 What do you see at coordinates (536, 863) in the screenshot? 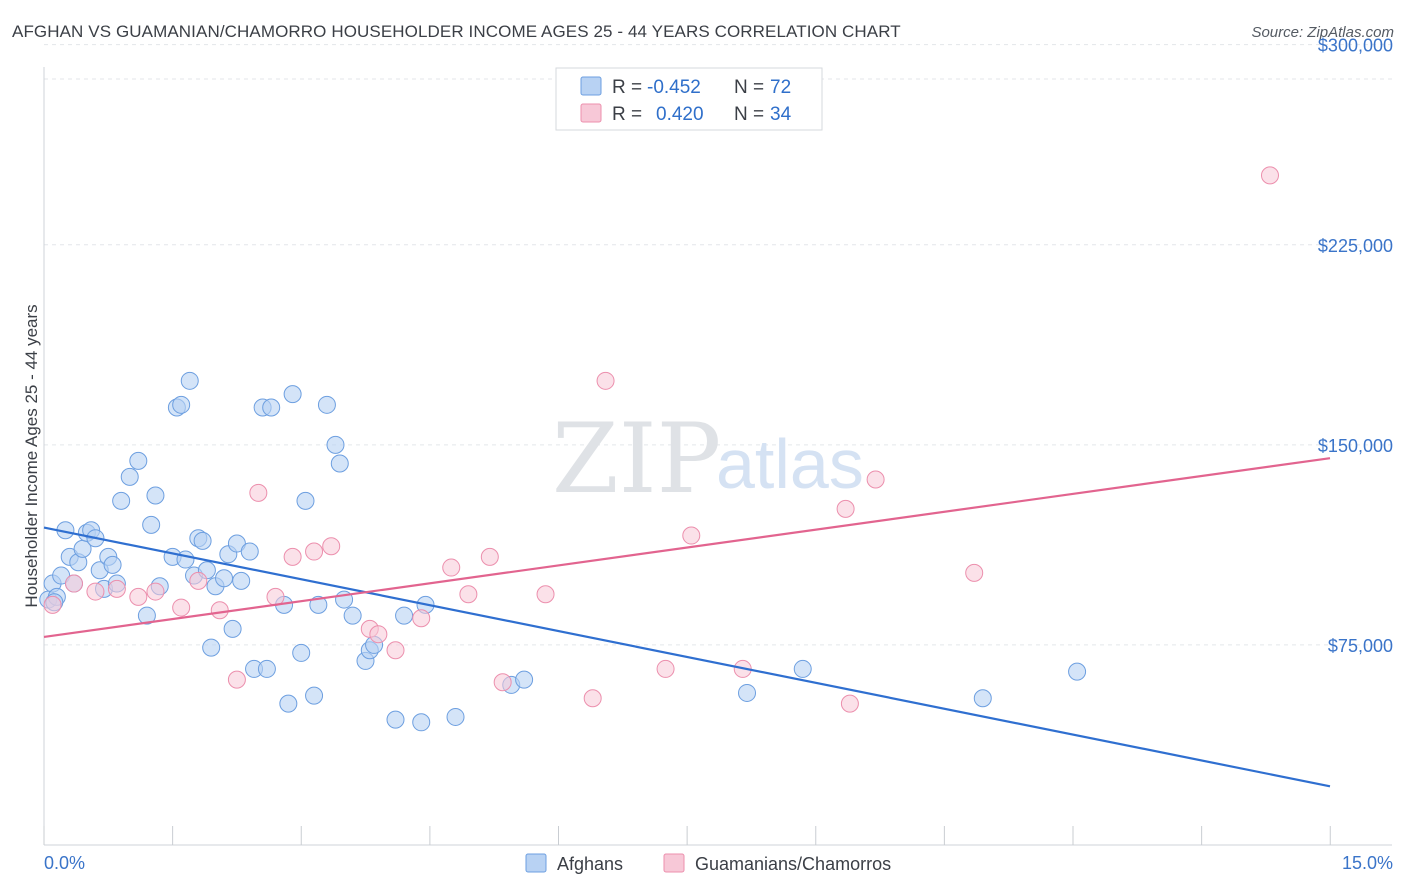
I see `bottom-legend-swatch-afghans` at bounding box center [536, 863].